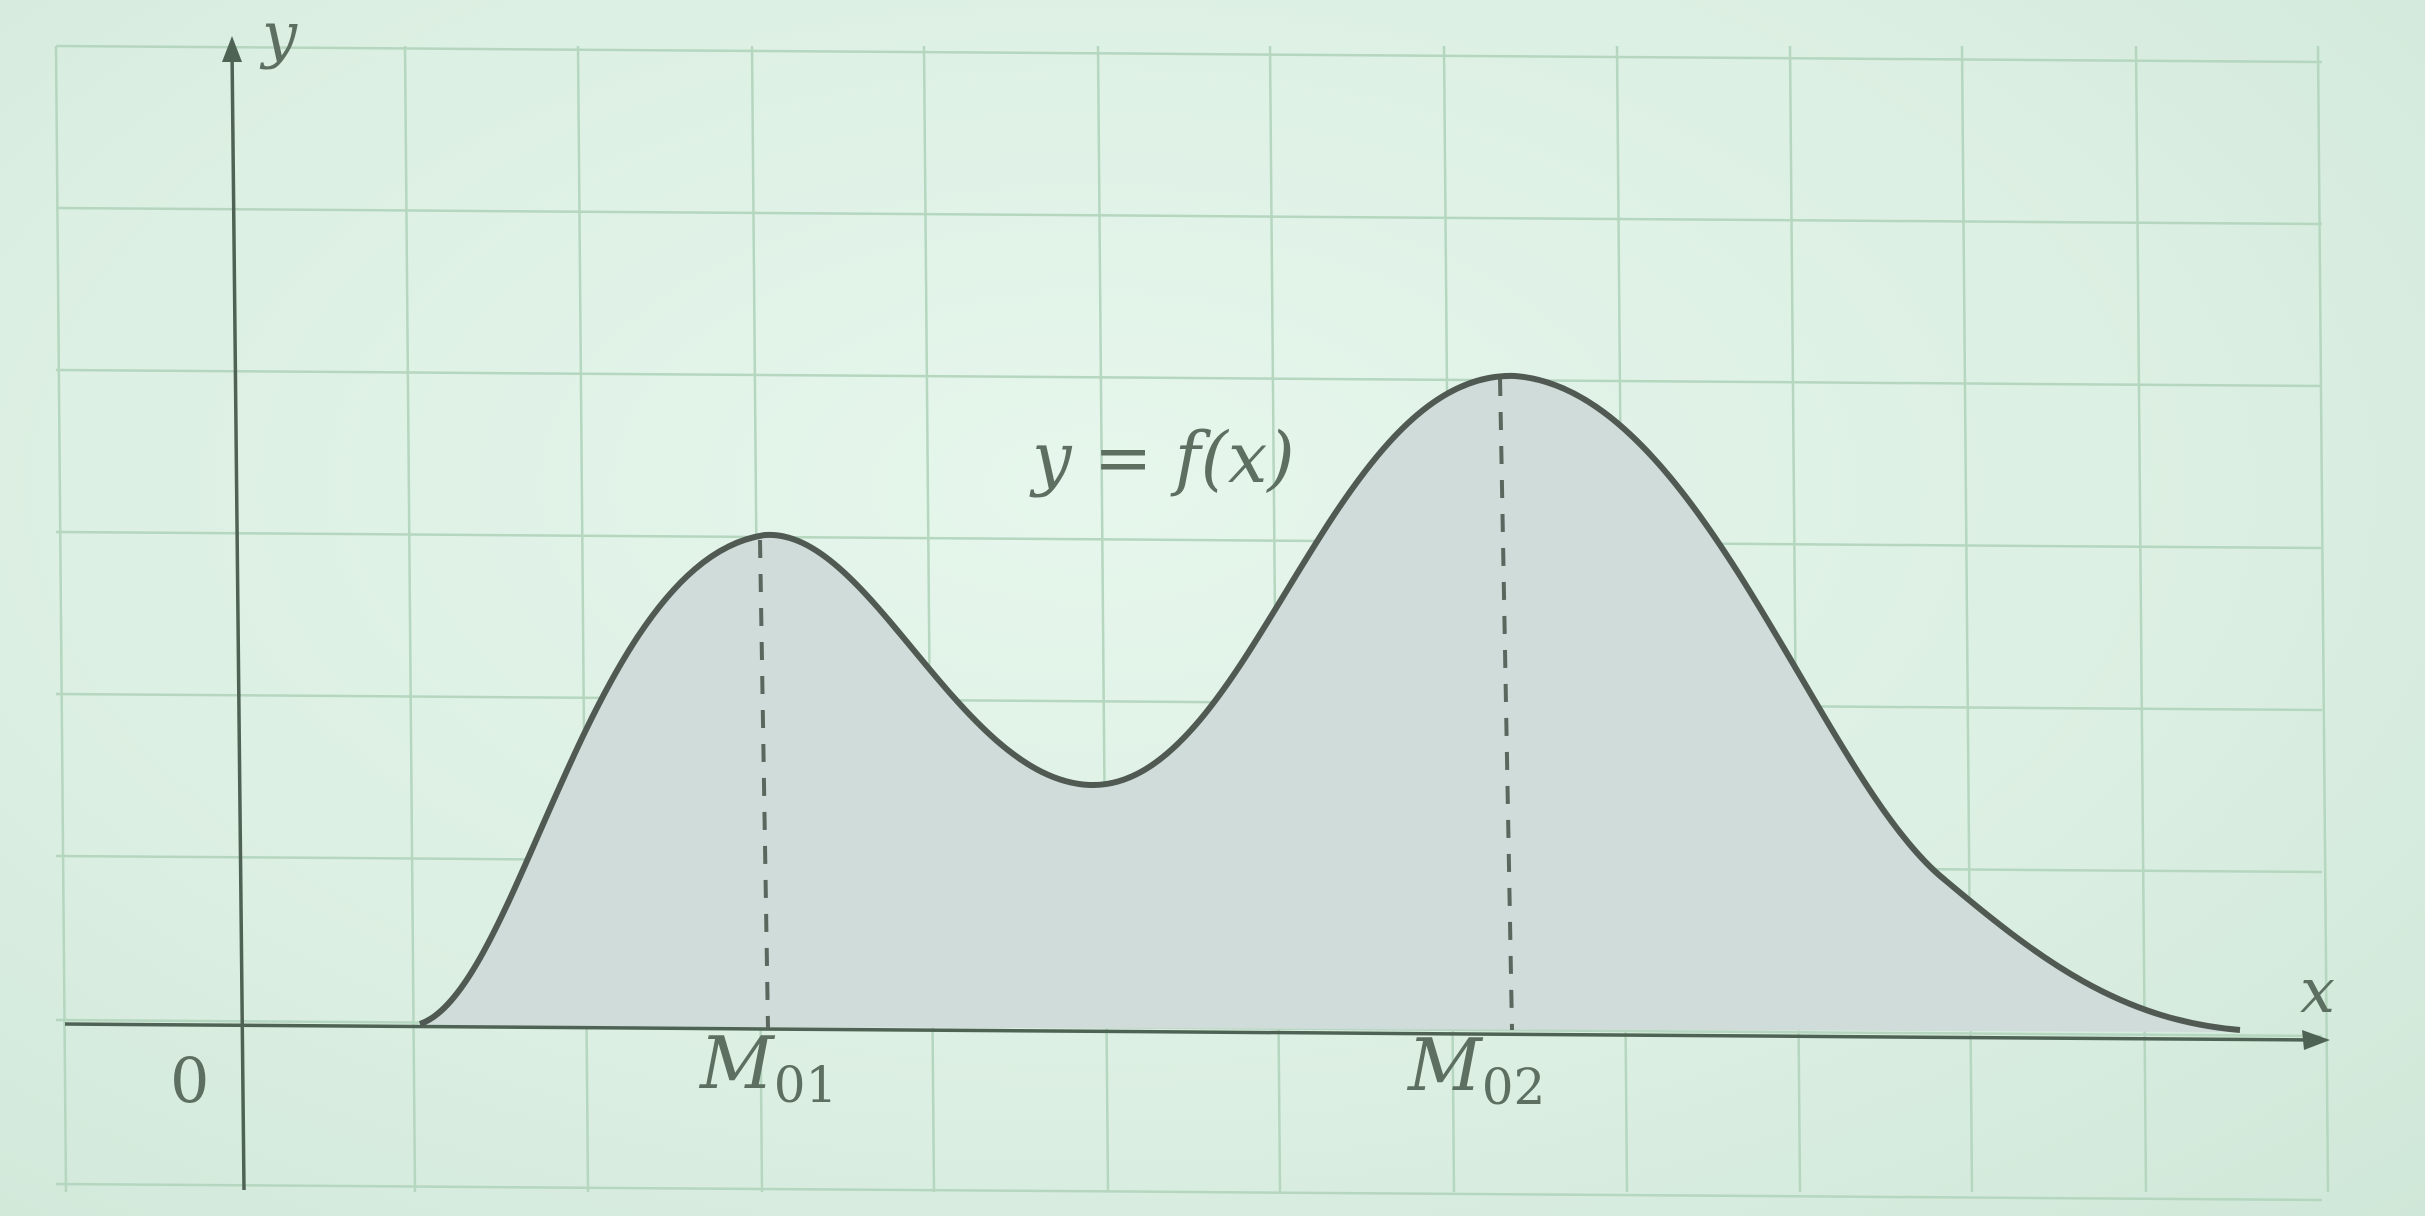 Image resolution: width=2425 pixels, height=1216 pixels. I want to click on y-axis-arrow-icon, so click(232, 49).